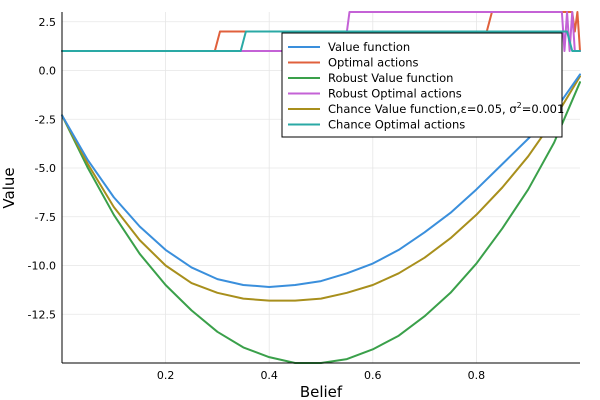 The width and height of the screenshot is (600, 400). Describe the element at coordinates (9, 187) in the screenshot. I see `y-axis-title: Value` at that location.